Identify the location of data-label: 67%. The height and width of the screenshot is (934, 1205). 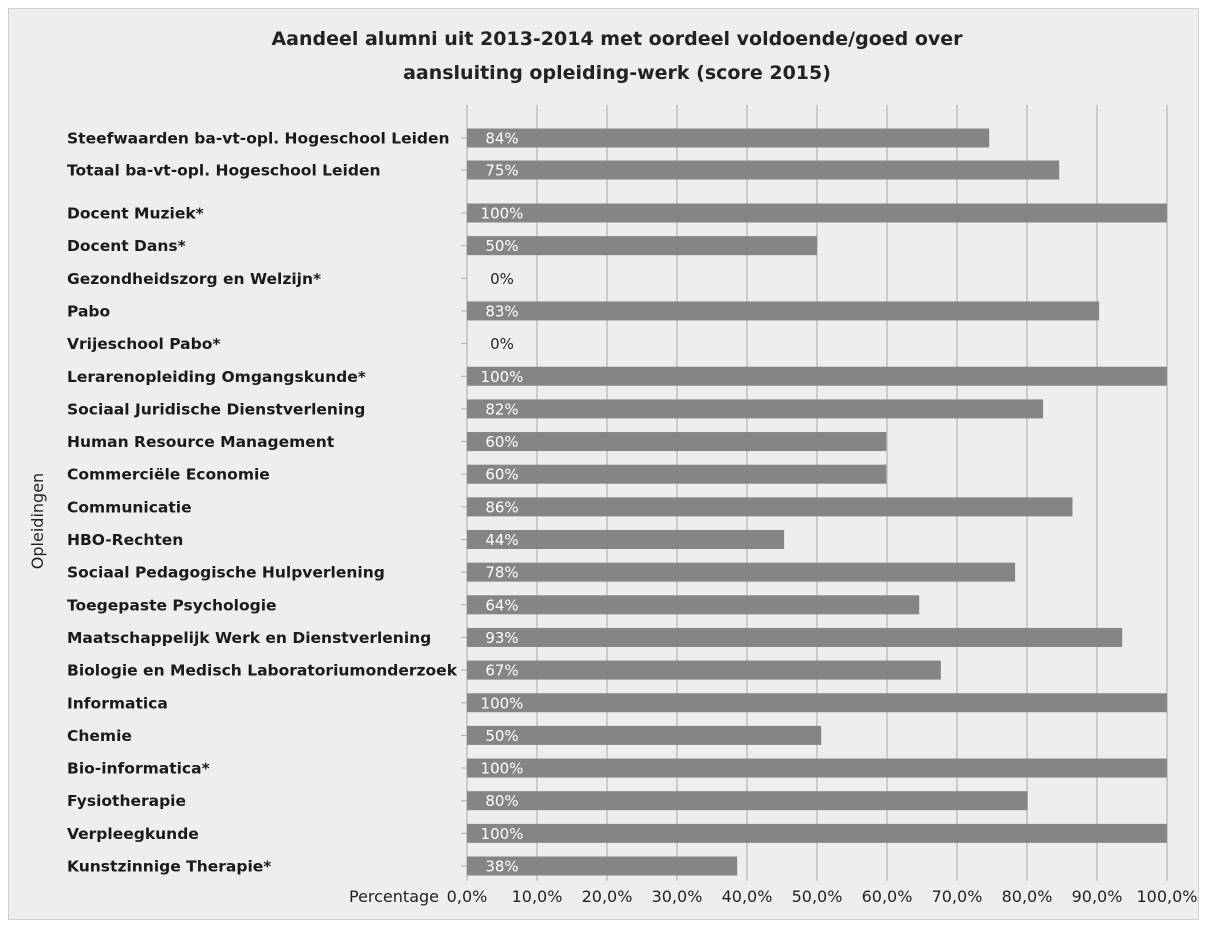
(501, 671).